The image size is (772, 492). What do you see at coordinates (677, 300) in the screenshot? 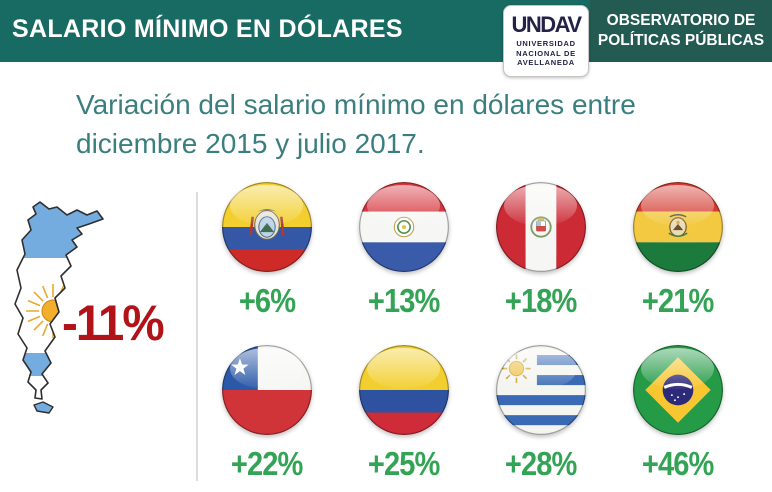
I see `pct-bolivia: +21%` at bounding box center [677, 300].